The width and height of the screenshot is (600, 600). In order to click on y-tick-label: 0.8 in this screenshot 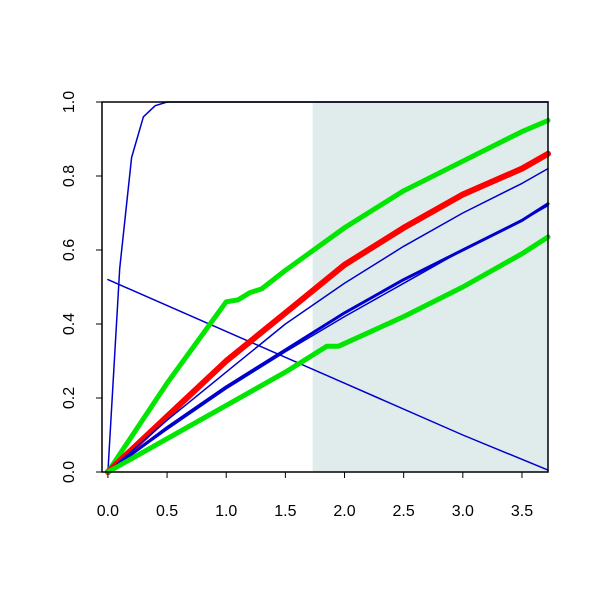, I will do `click(69, 176)`.